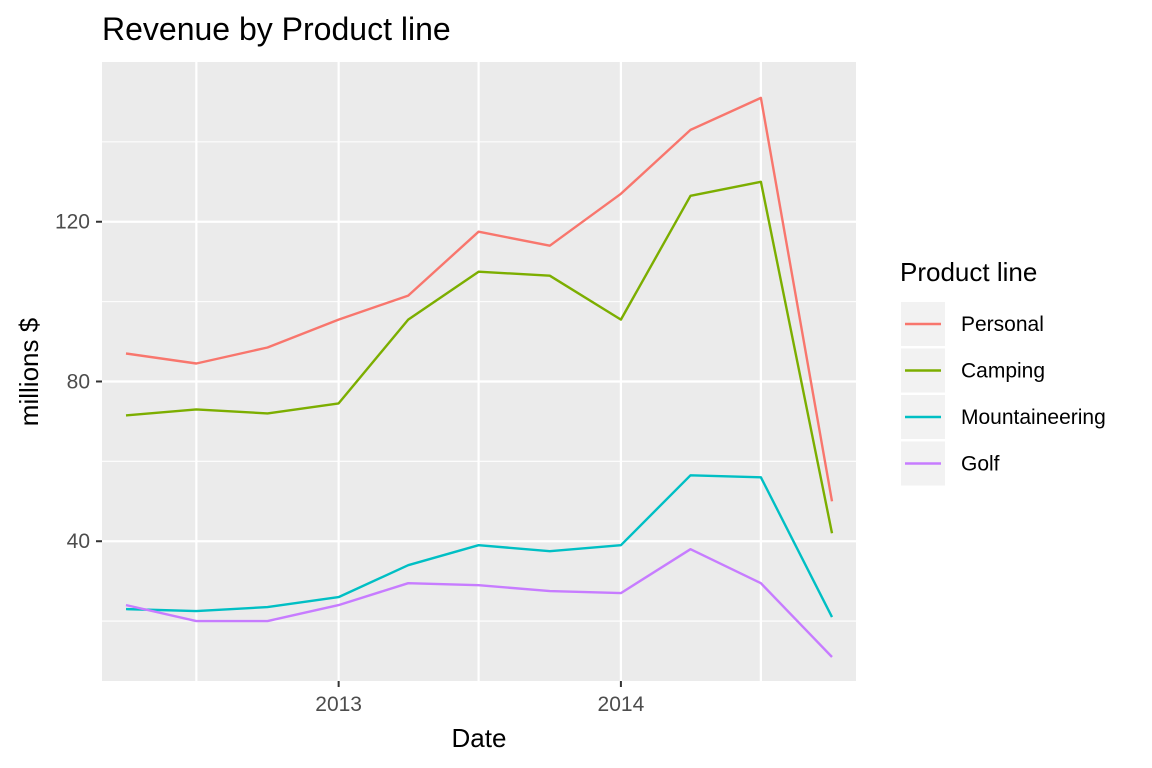  What do you see at coordinates (338, 704) in the screenshot?
I see `x-tick-label: 2013` at bounding box center [338, 704].